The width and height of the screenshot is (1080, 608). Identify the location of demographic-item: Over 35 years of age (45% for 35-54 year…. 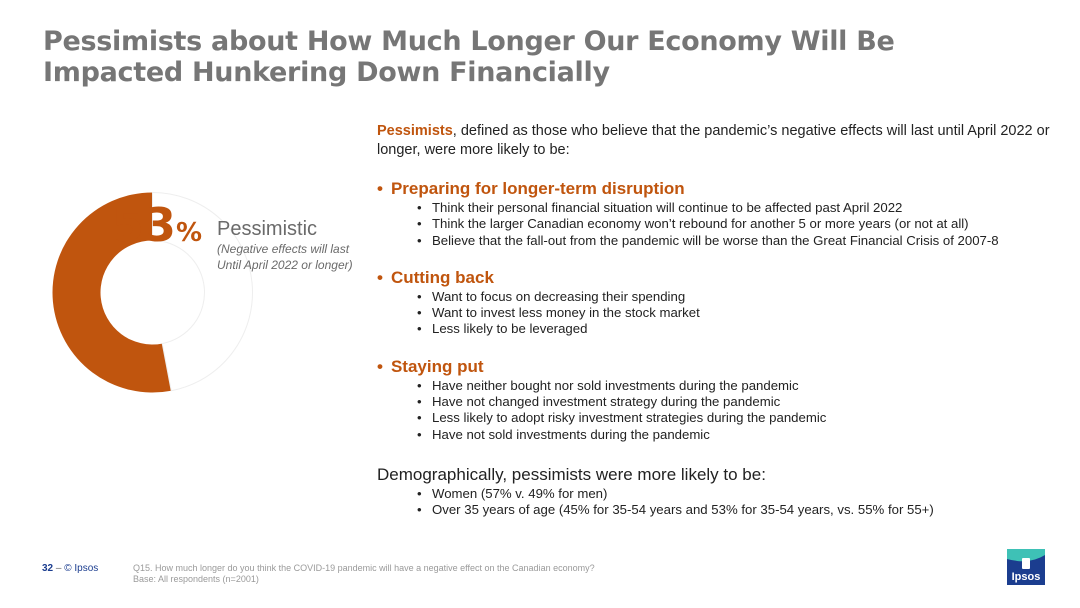
(737, 510).